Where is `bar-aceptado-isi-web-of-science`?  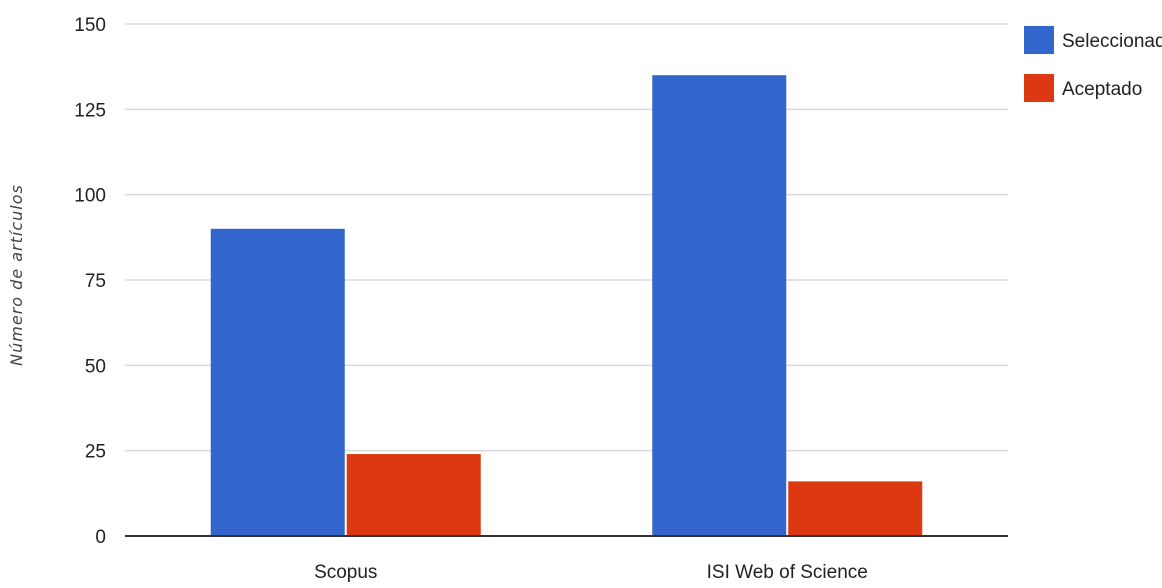 bar-aceptado-isi-web-of-science is located at coordinates (855, 508).